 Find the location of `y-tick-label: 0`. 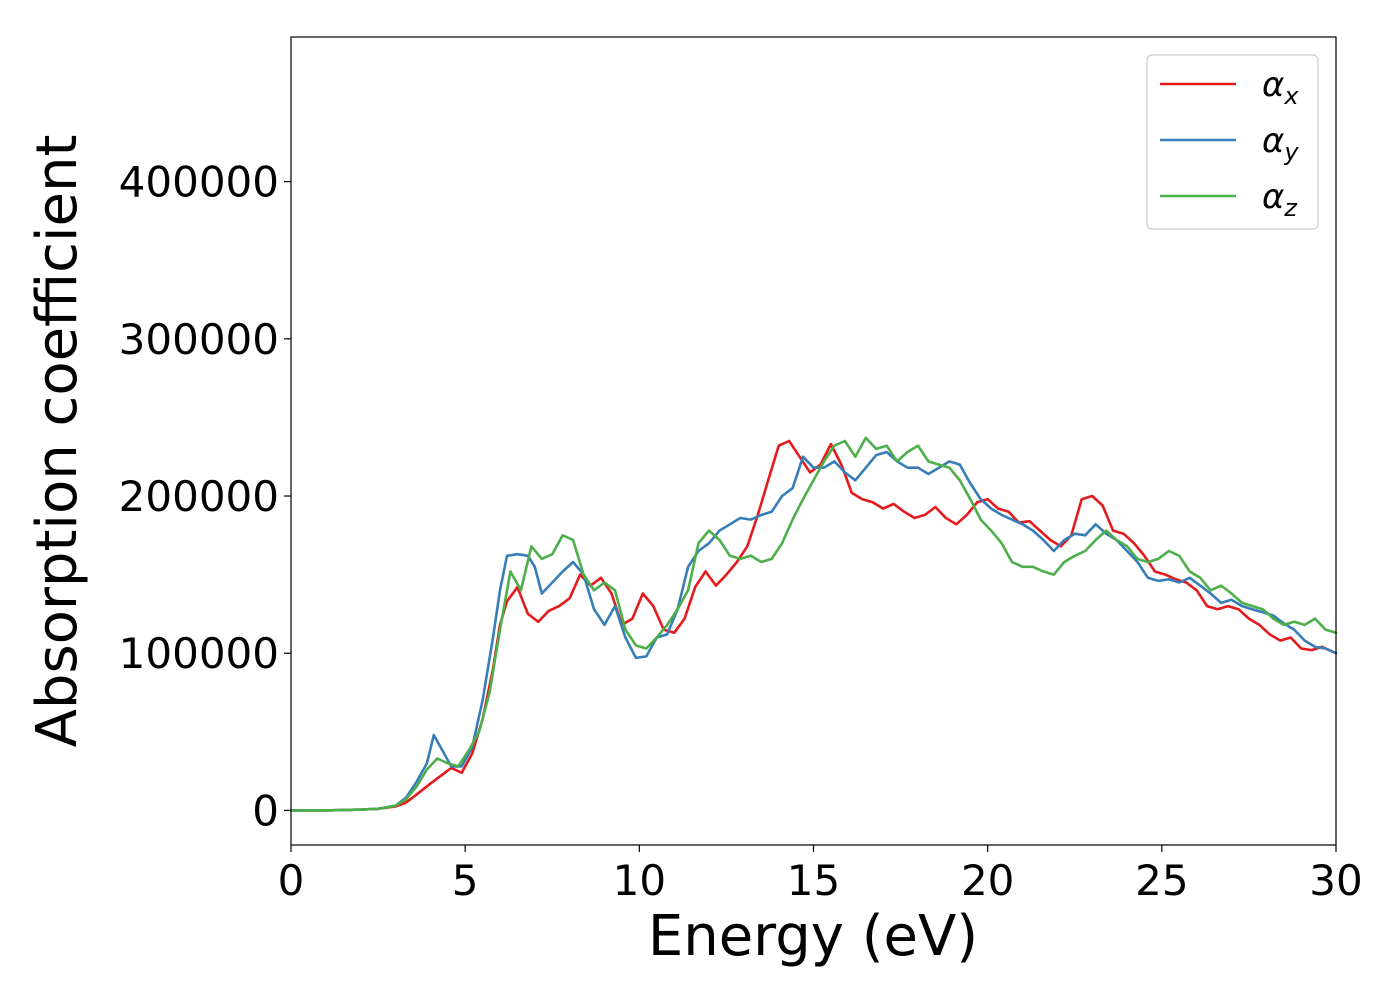

y-tick-label: 0 is located at coordinates (265, 810).